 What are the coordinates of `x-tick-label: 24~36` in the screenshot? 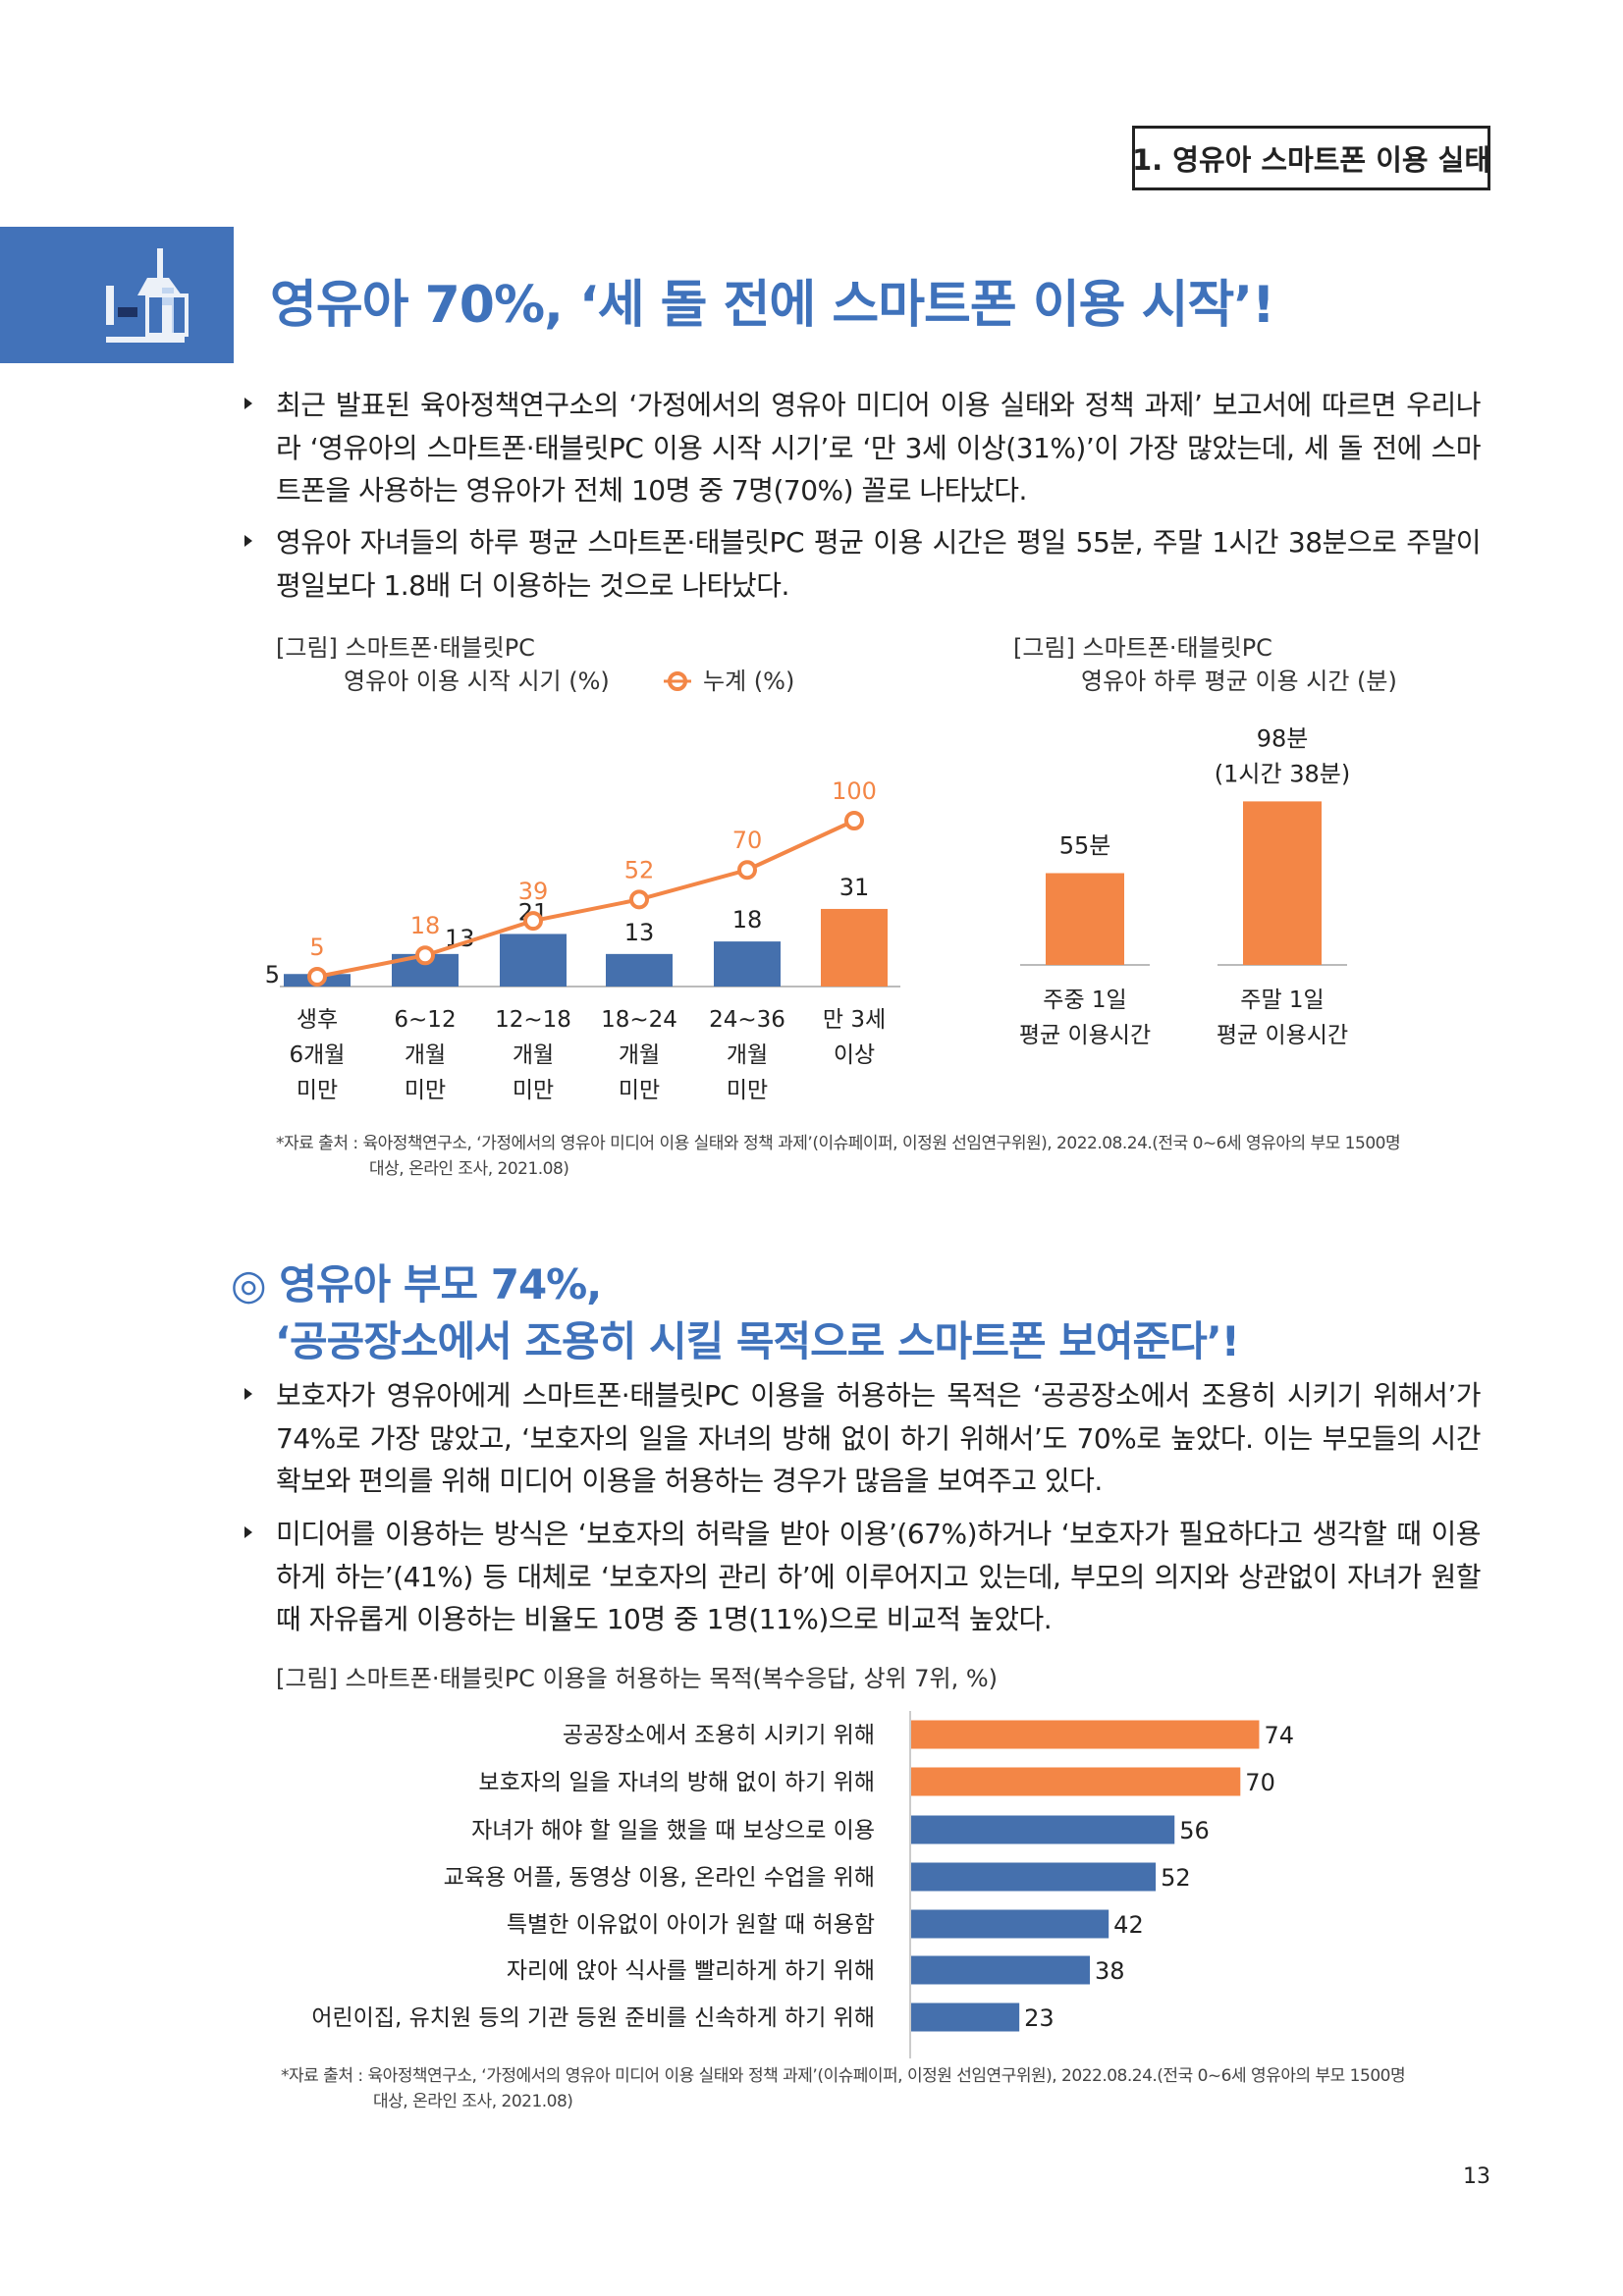 It's located at (747, 1020).